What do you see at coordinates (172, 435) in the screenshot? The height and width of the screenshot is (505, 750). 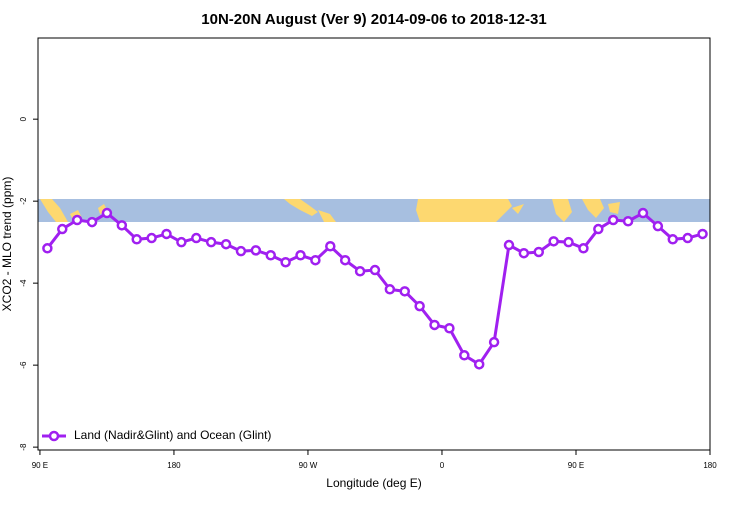 I see `legend-label: Land (Nadir&Glint) and Ocean (Glint)` at bounding box center [172, 435].